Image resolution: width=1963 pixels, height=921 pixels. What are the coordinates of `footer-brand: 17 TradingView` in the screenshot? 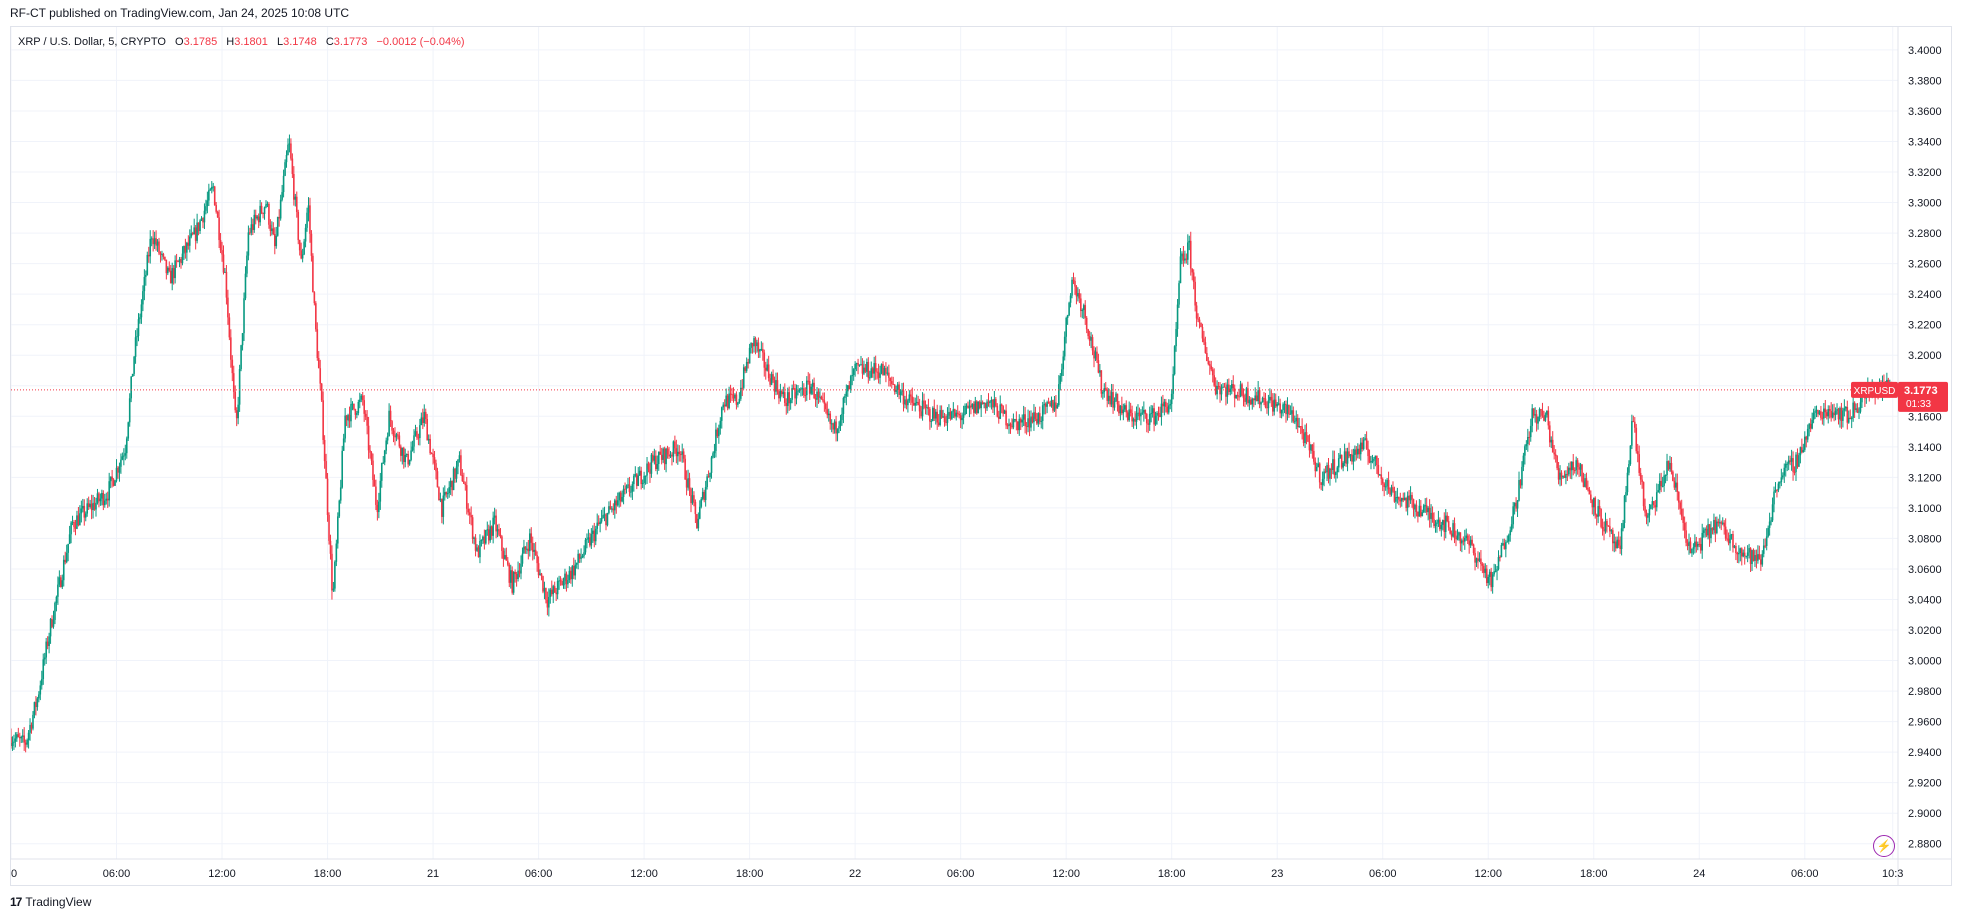 It's located at (50, 902).